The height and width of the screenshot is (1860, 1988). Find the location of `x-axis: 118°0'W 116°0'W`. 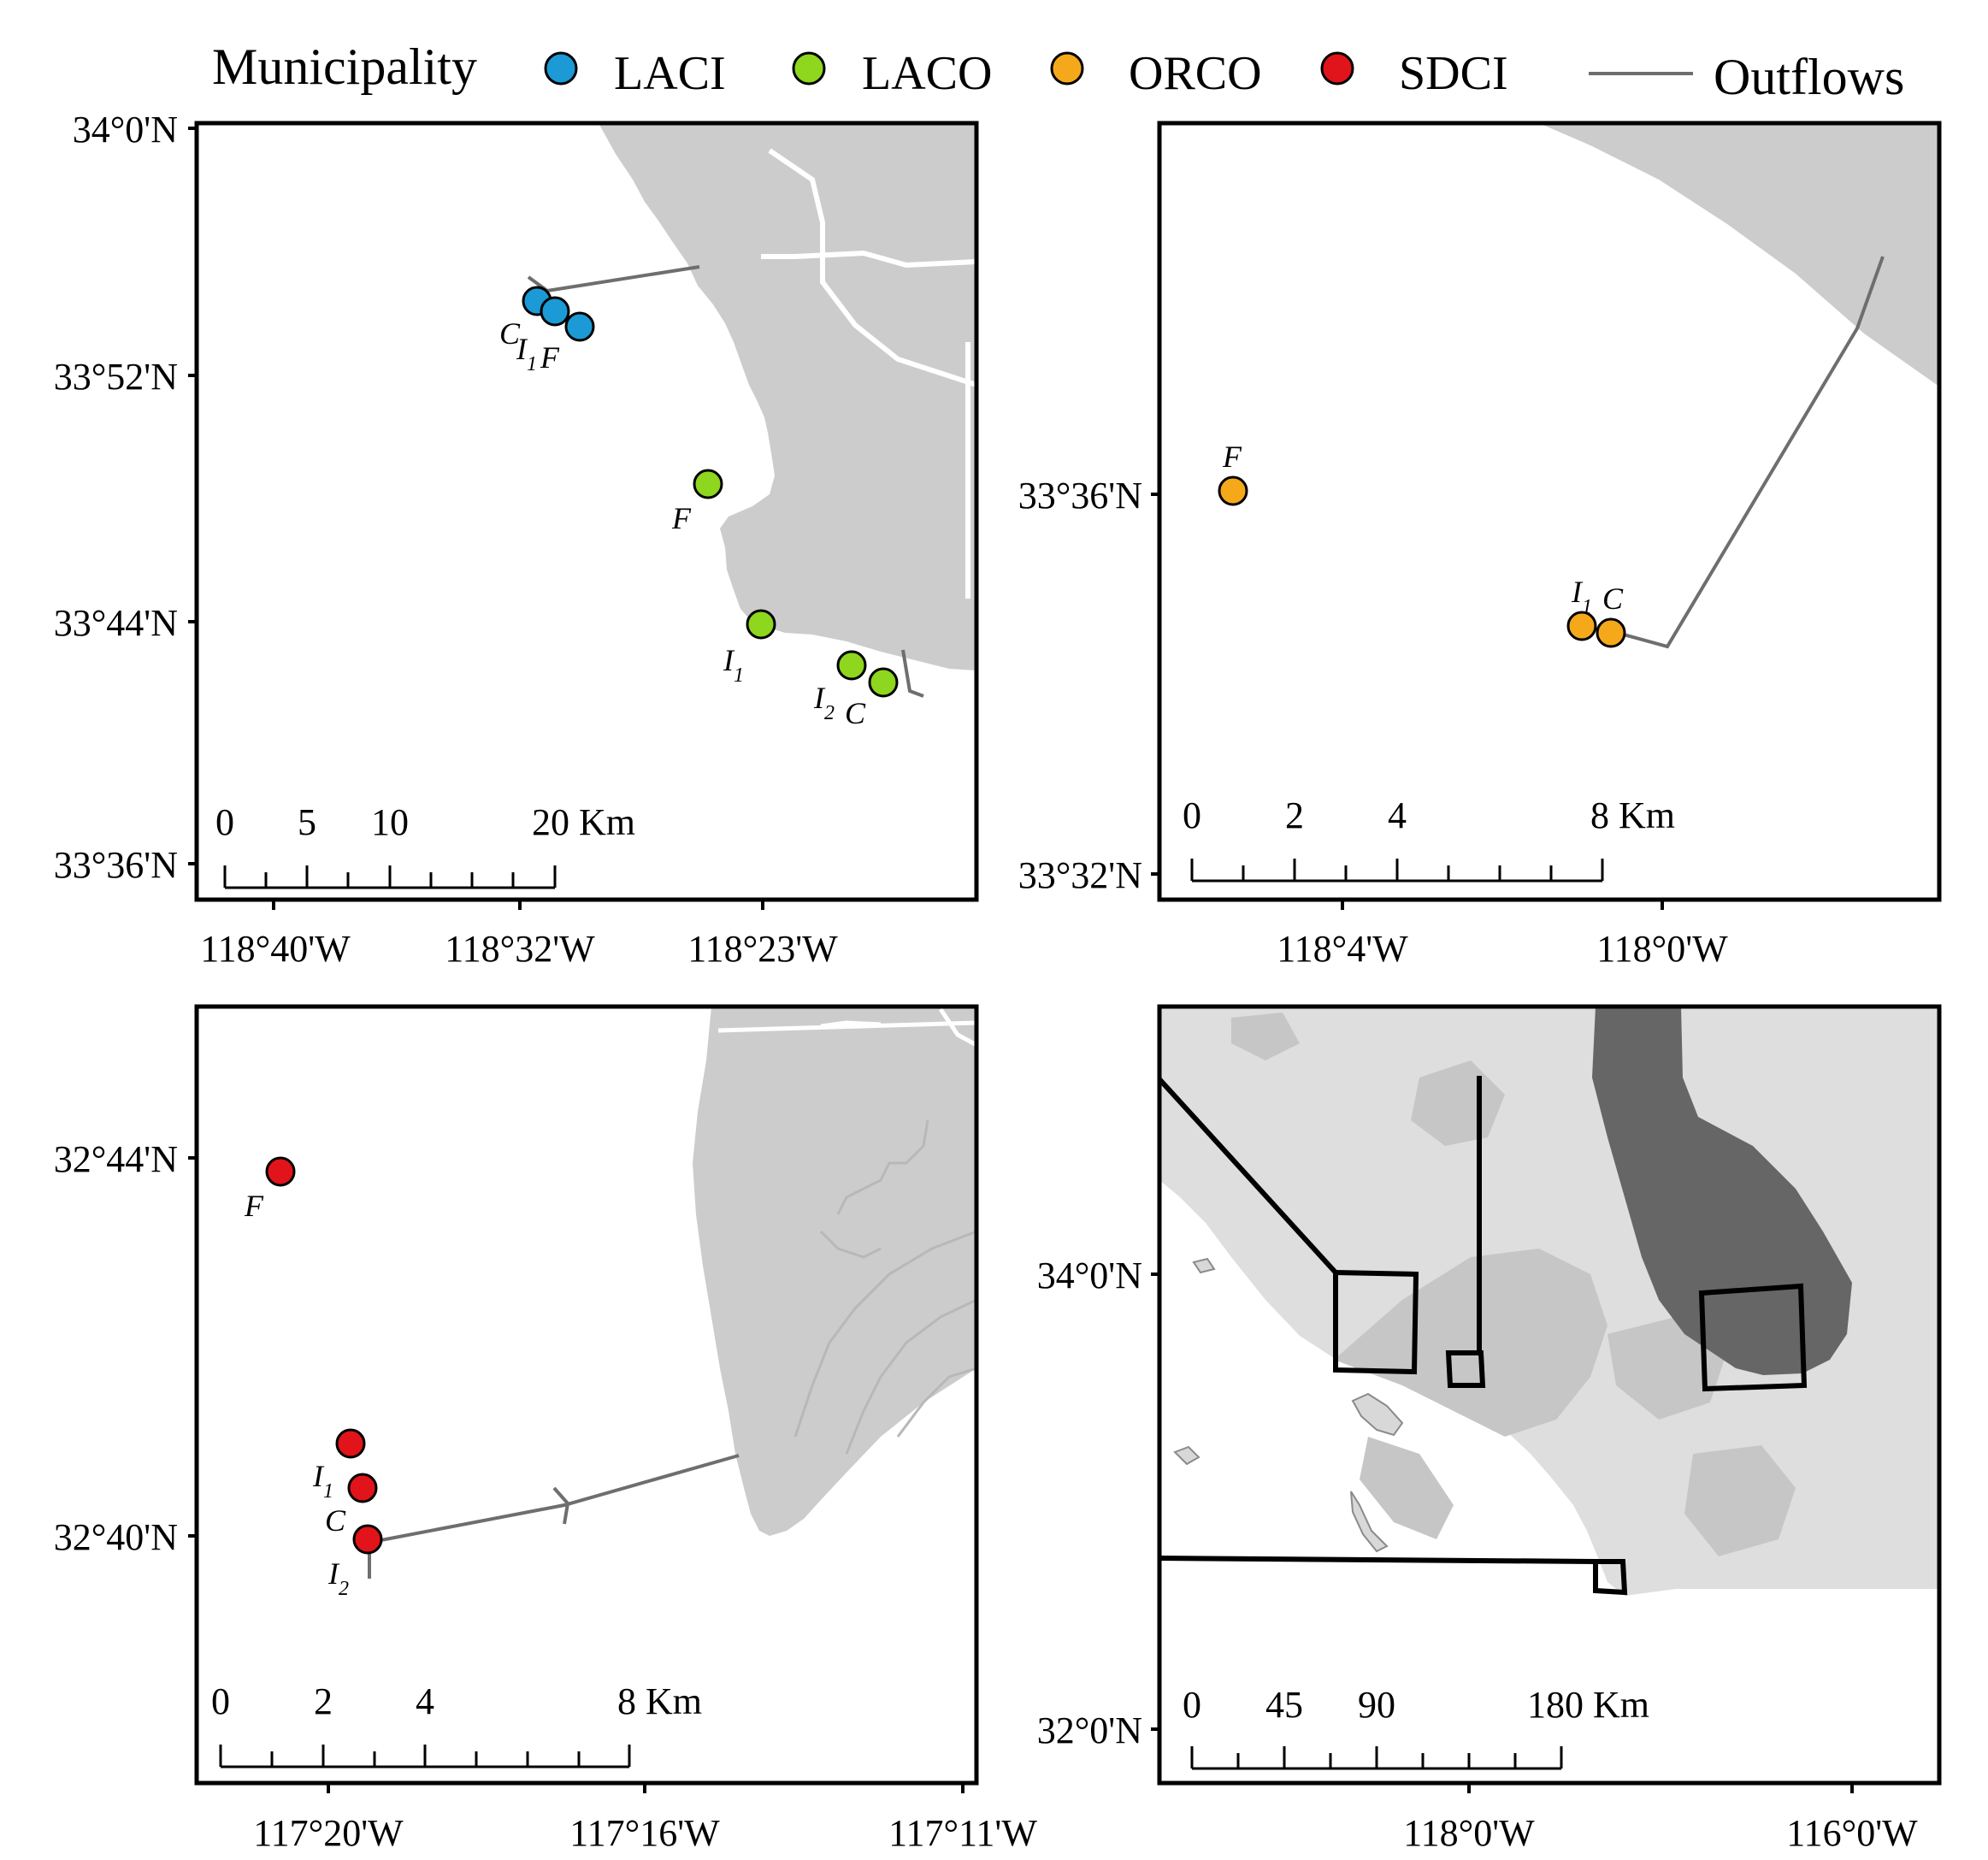

x-axis: 118°0'W 116°0'W is located at coordinates (1660, 1818).